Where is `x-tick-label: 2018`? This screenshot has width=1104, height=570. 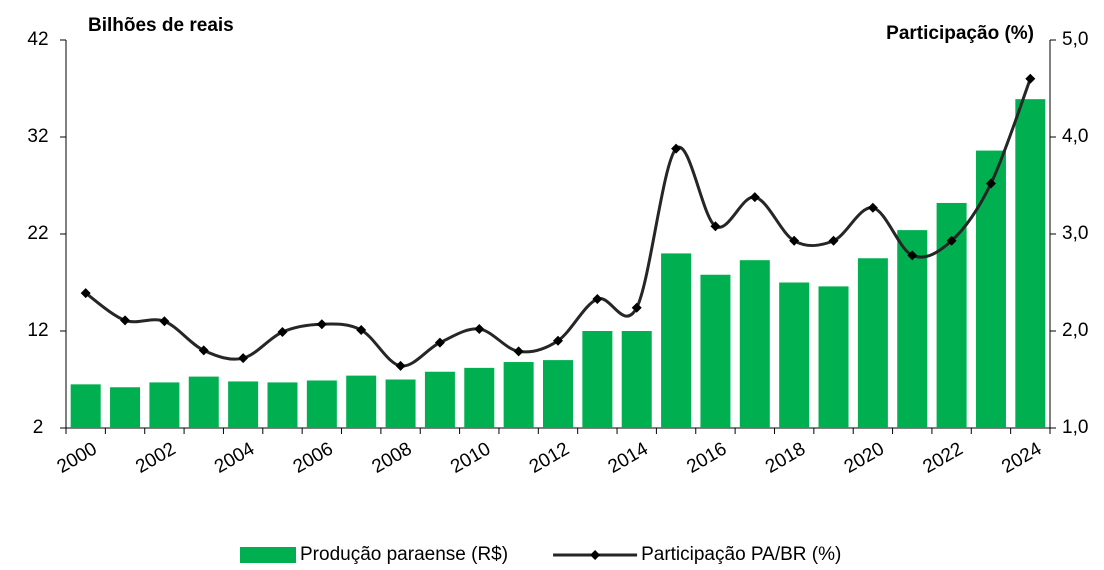
x-tick-label: 2018 is located at coordinates (785, 457).